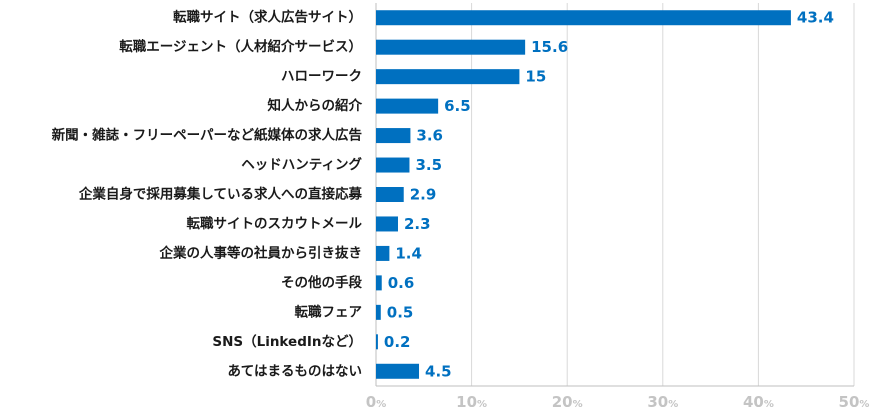 The width and height of the screenshot is (879, 416). I want to click on category-label-7: 転職サイトのスカウトメール, so click(275, 223).